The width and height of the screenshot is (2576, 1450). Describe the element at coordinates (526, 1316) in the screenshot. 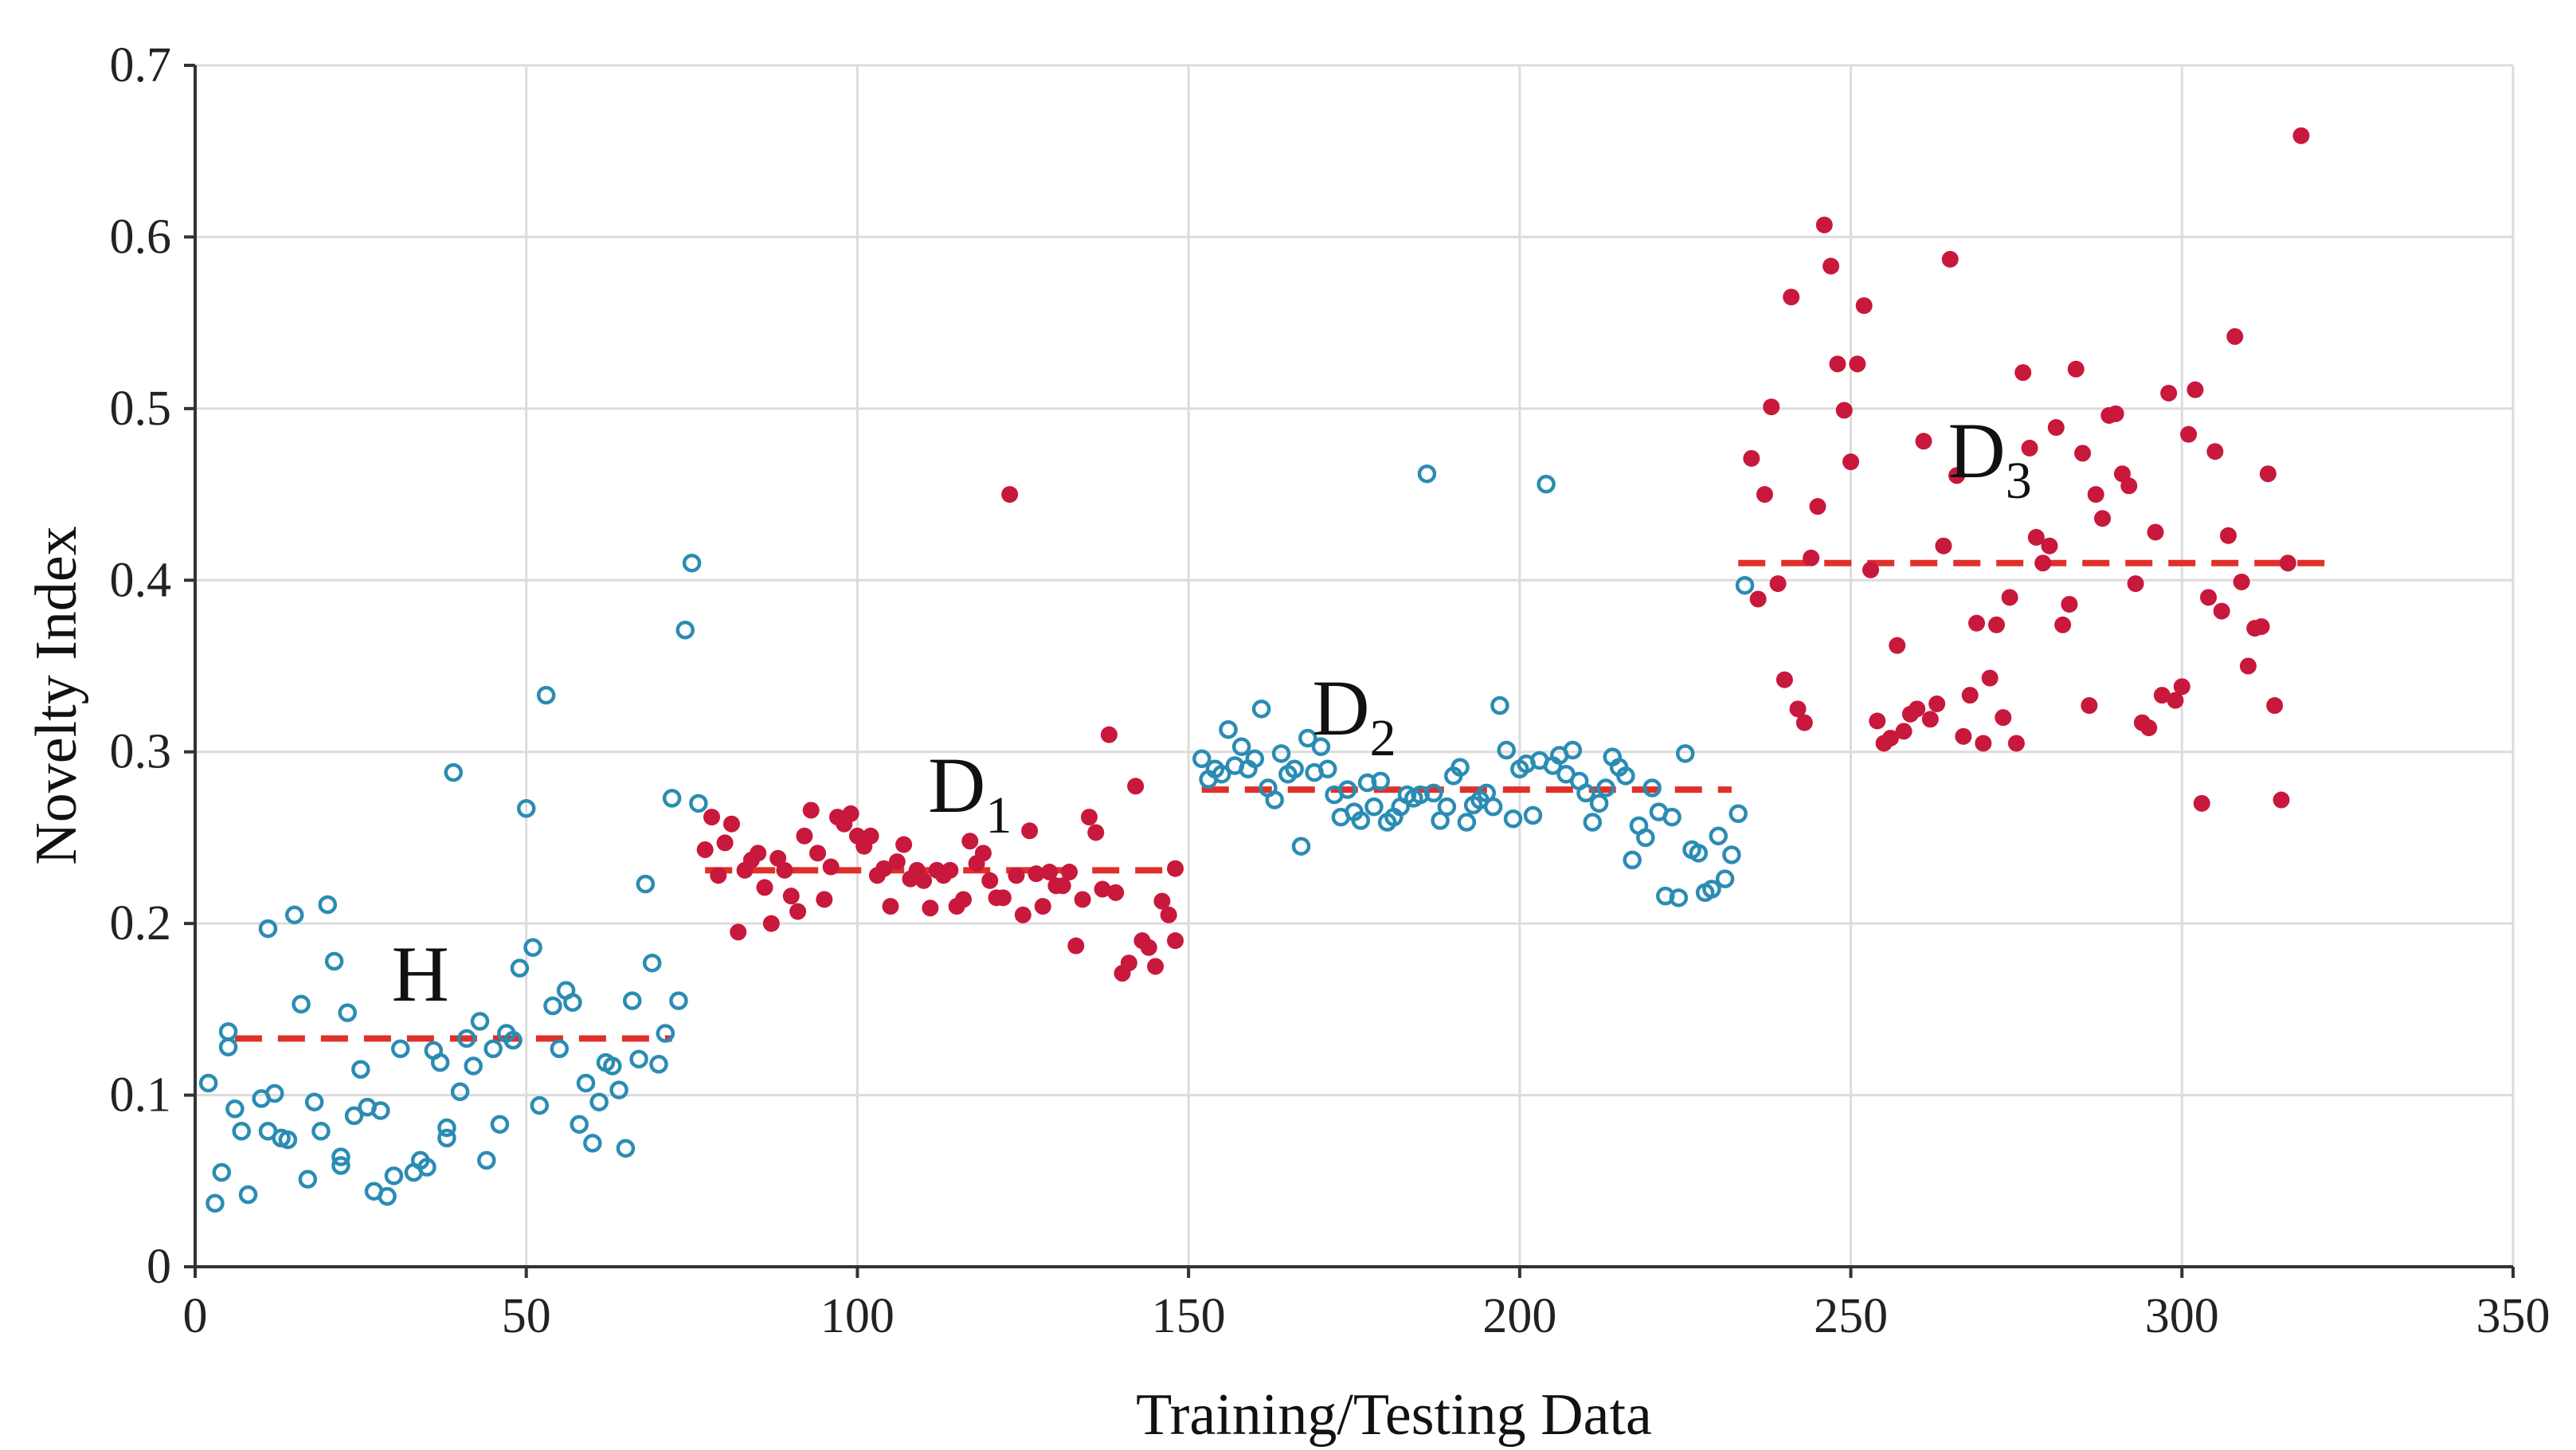

I see `x-tick-label-50: 50` at that location.